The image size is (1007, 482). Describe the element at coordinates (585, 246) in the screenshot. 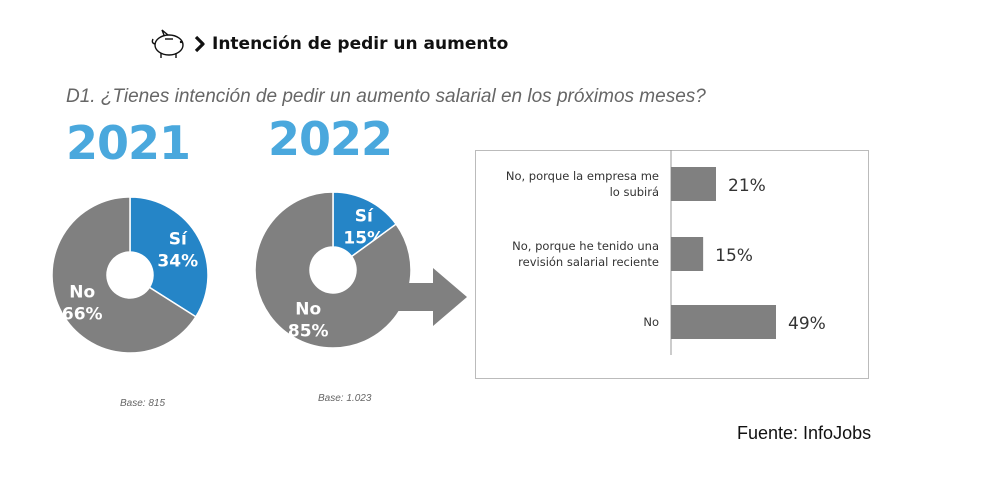

I see `bar-category-label: No, porque he tenido una` at that location.